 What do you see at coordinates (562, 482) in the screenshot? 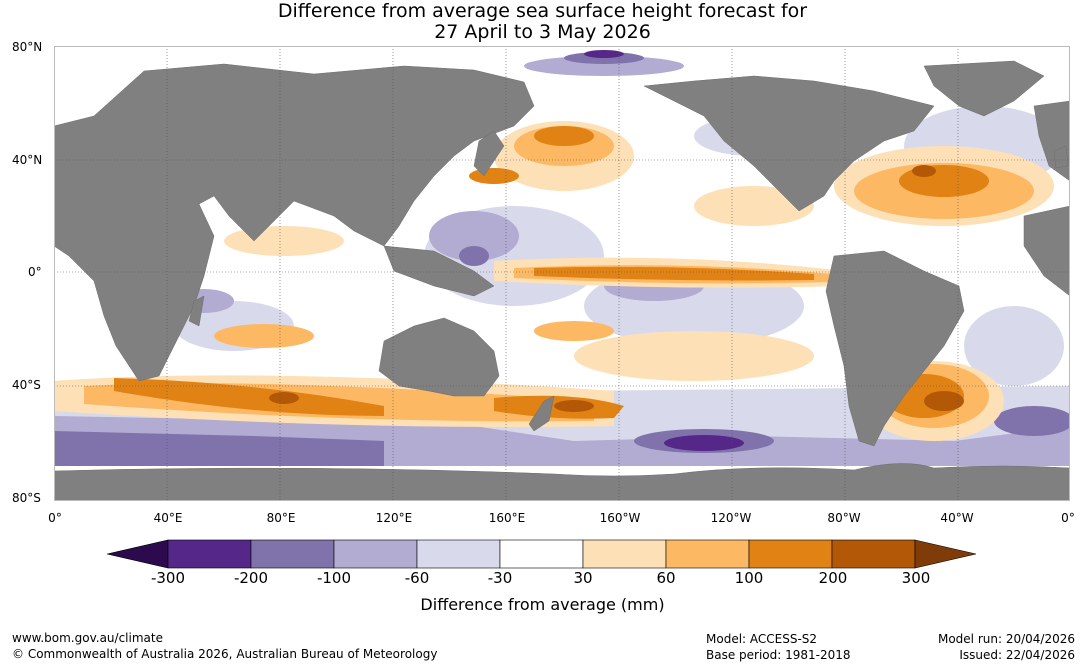
I see `land-antarctica` at bounding box center [562, 482].